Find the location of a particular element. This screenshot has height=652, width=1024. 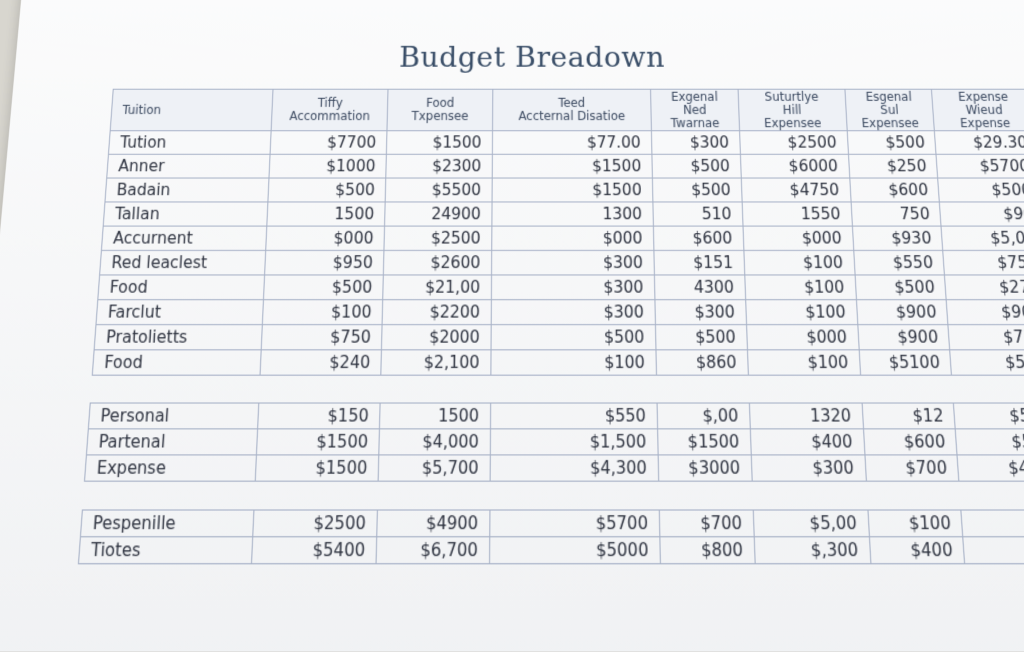

column-header-text: Hill is located at coordinates (792, 109).